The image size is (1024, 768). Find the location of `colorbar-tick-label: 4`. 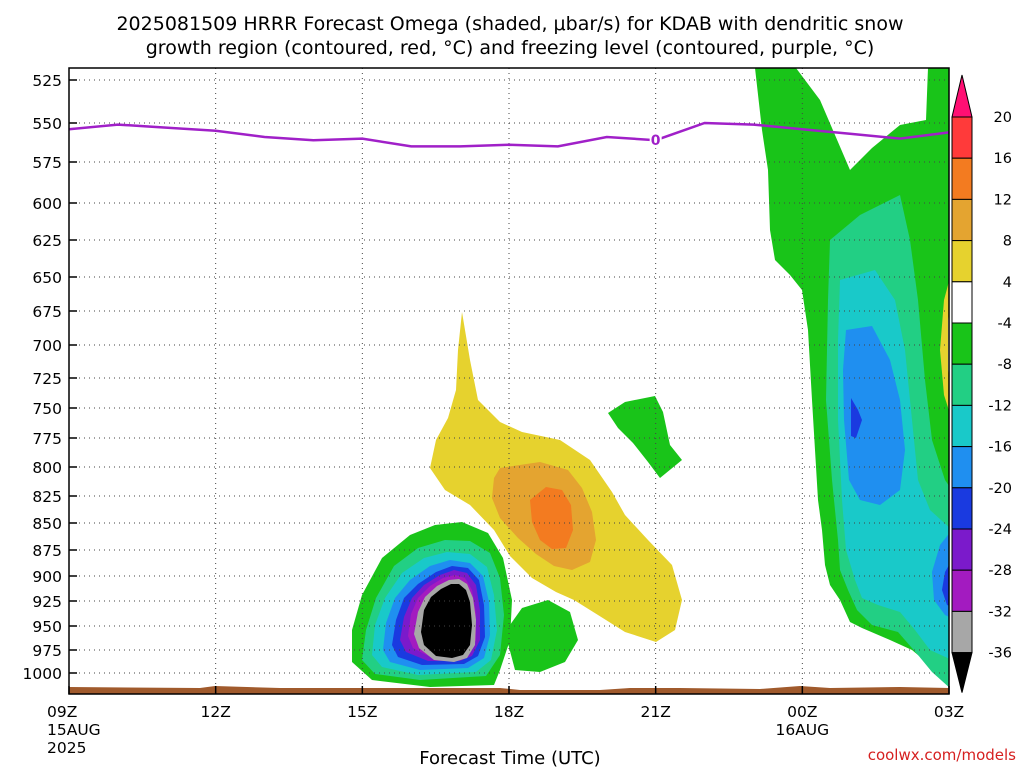

colorbar-tick-label: 4 is located at coordinates (1007, 283).